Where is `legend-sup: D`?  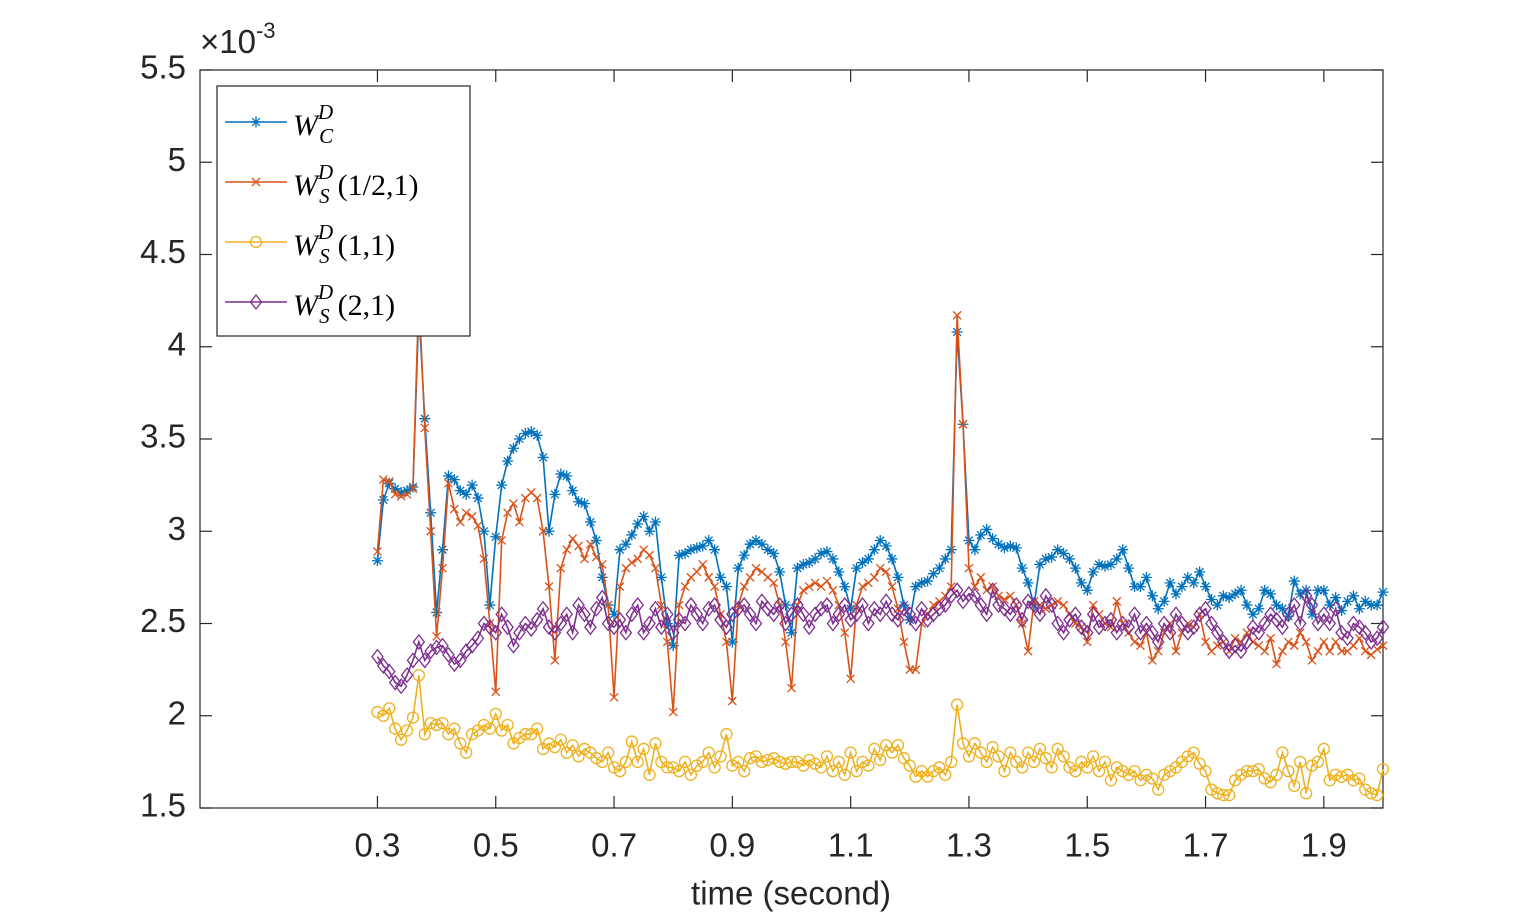
legend-sup: D is located at coordinates (325, 292).